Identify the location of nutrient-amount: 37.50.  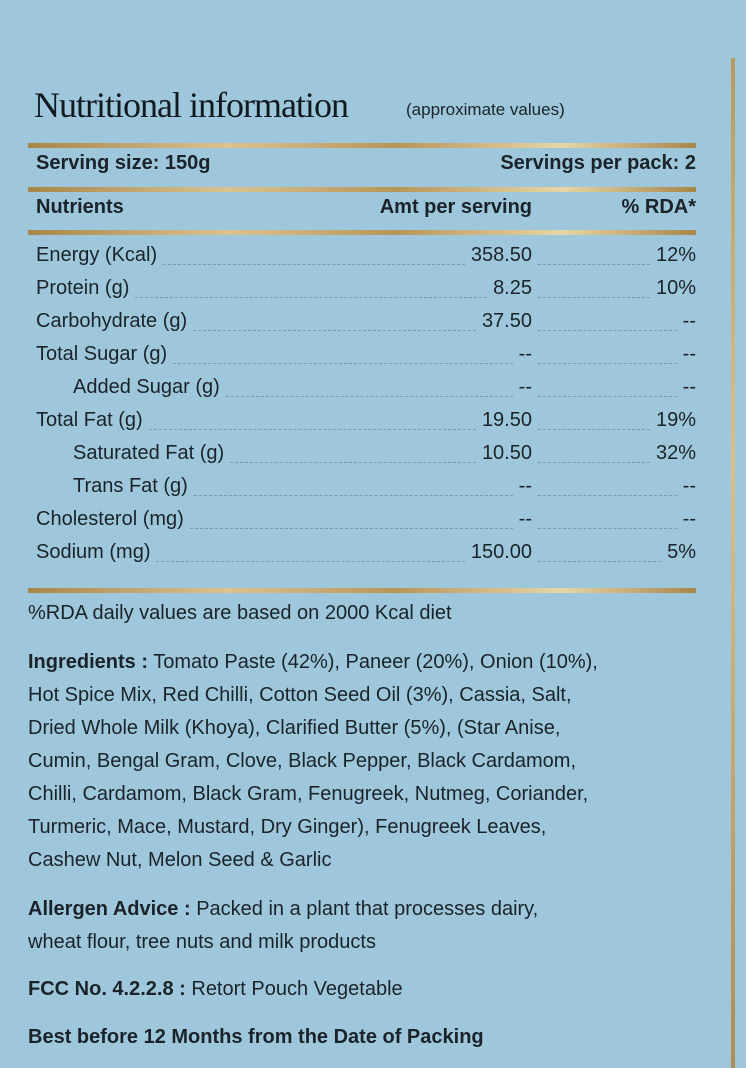
(506, 321).